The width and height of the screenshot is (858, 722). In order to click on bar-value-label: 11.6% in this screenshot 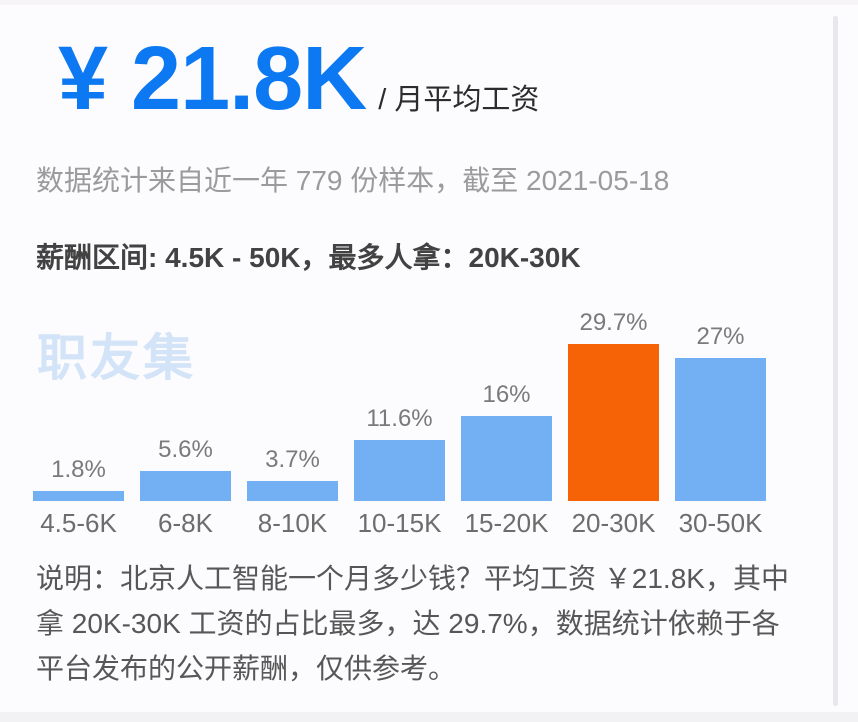, I will do `click(399, 418)`.